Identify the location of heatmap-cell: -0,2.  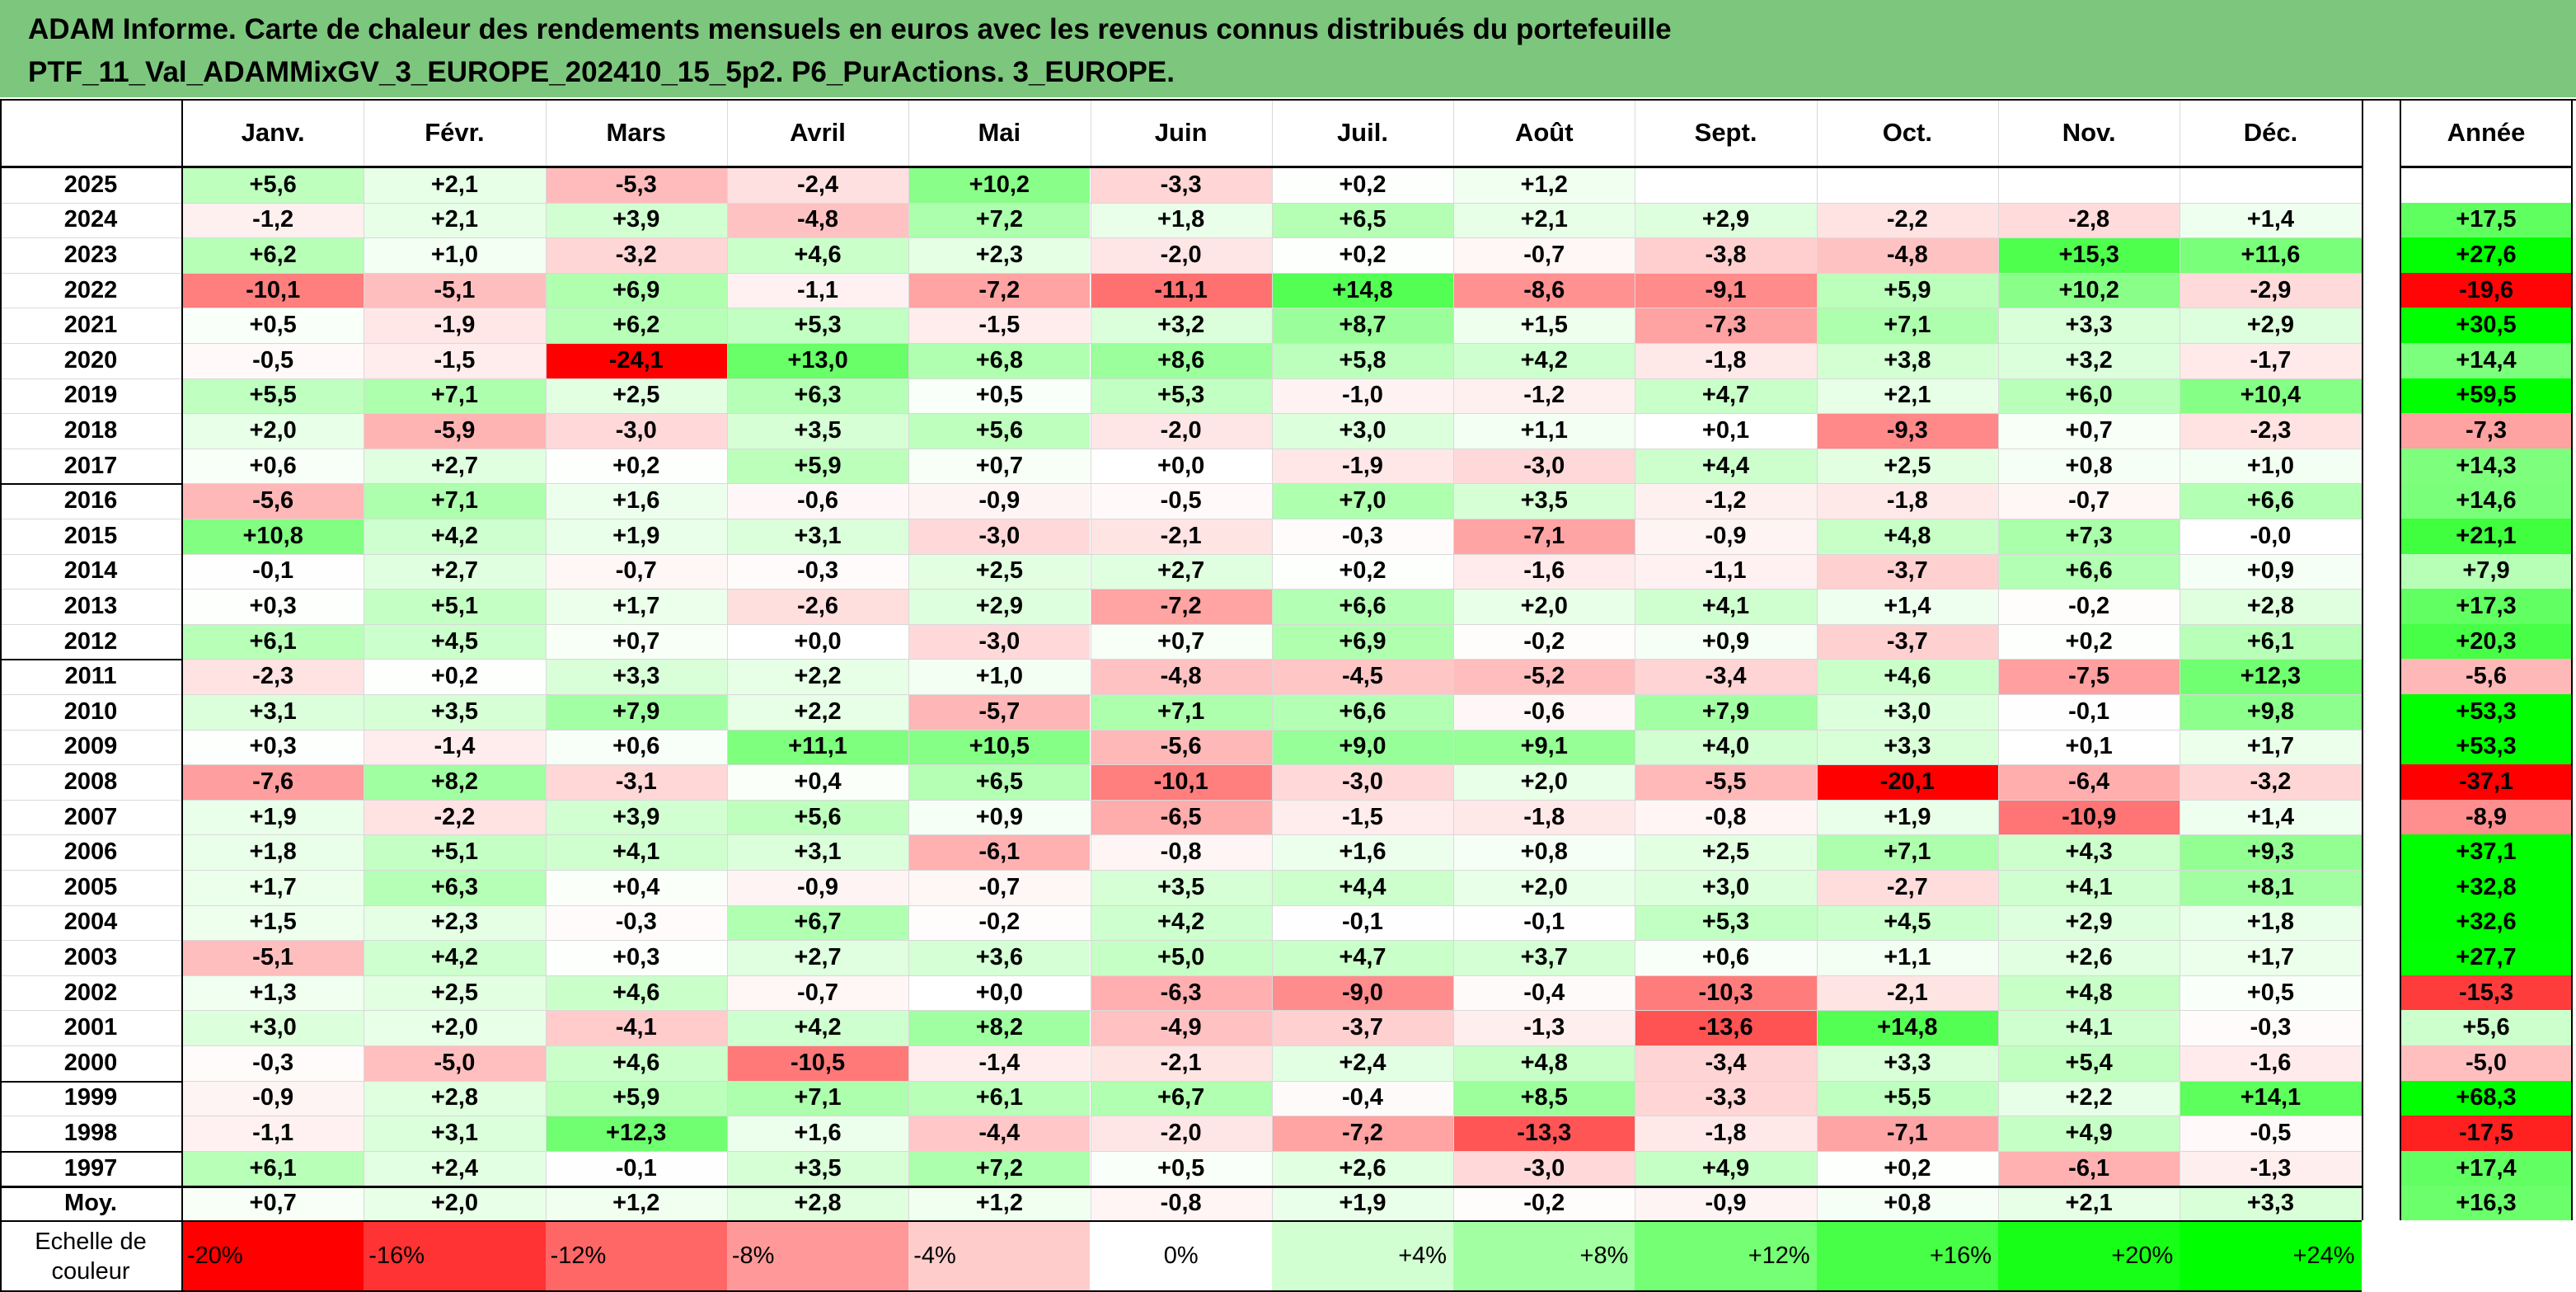
(1000, 922).